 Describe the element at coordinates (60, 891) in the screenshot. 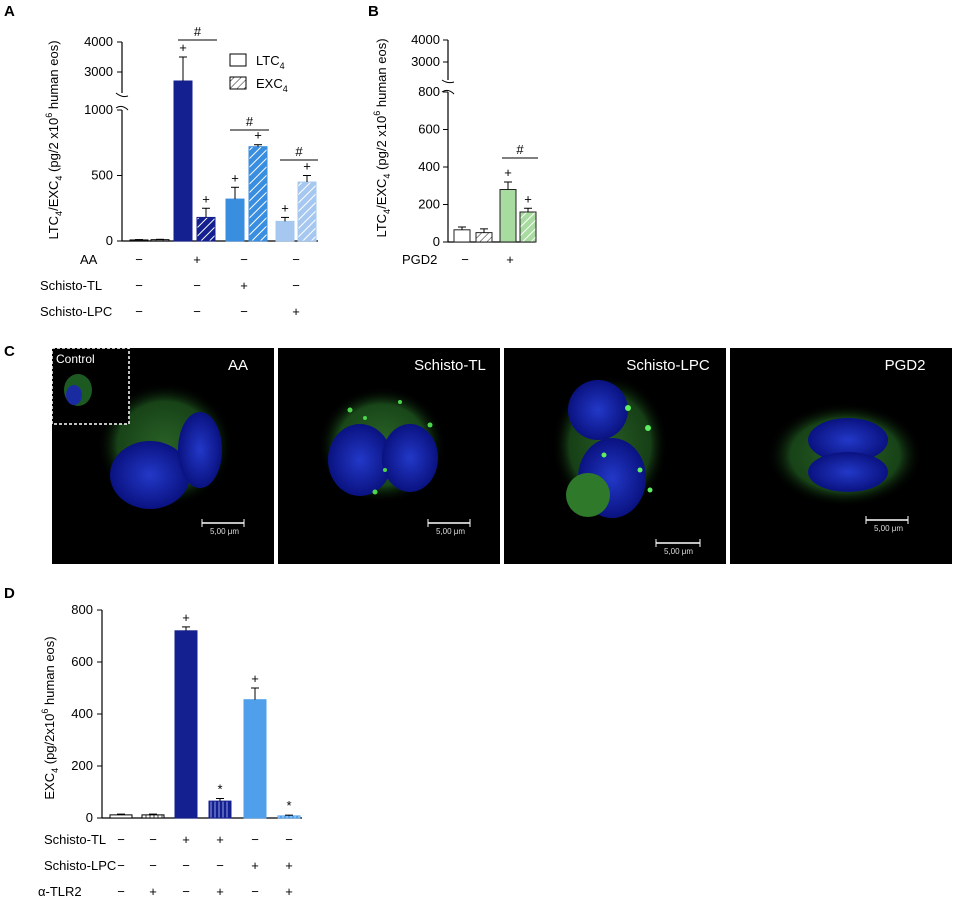

I see `panel-d-row-label: α-TLR2` at that location.